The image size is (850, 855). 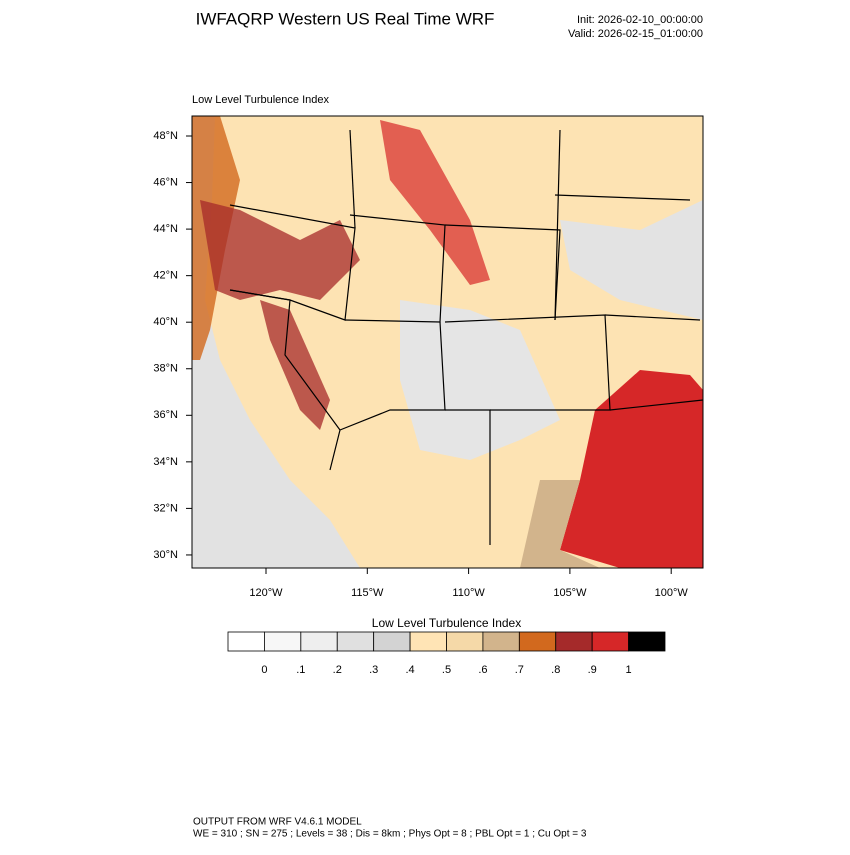 What do you see at coordinates (373, 670) in the screenshot?
I see `colorbar-label: .3` at bounding box center [373, 670].